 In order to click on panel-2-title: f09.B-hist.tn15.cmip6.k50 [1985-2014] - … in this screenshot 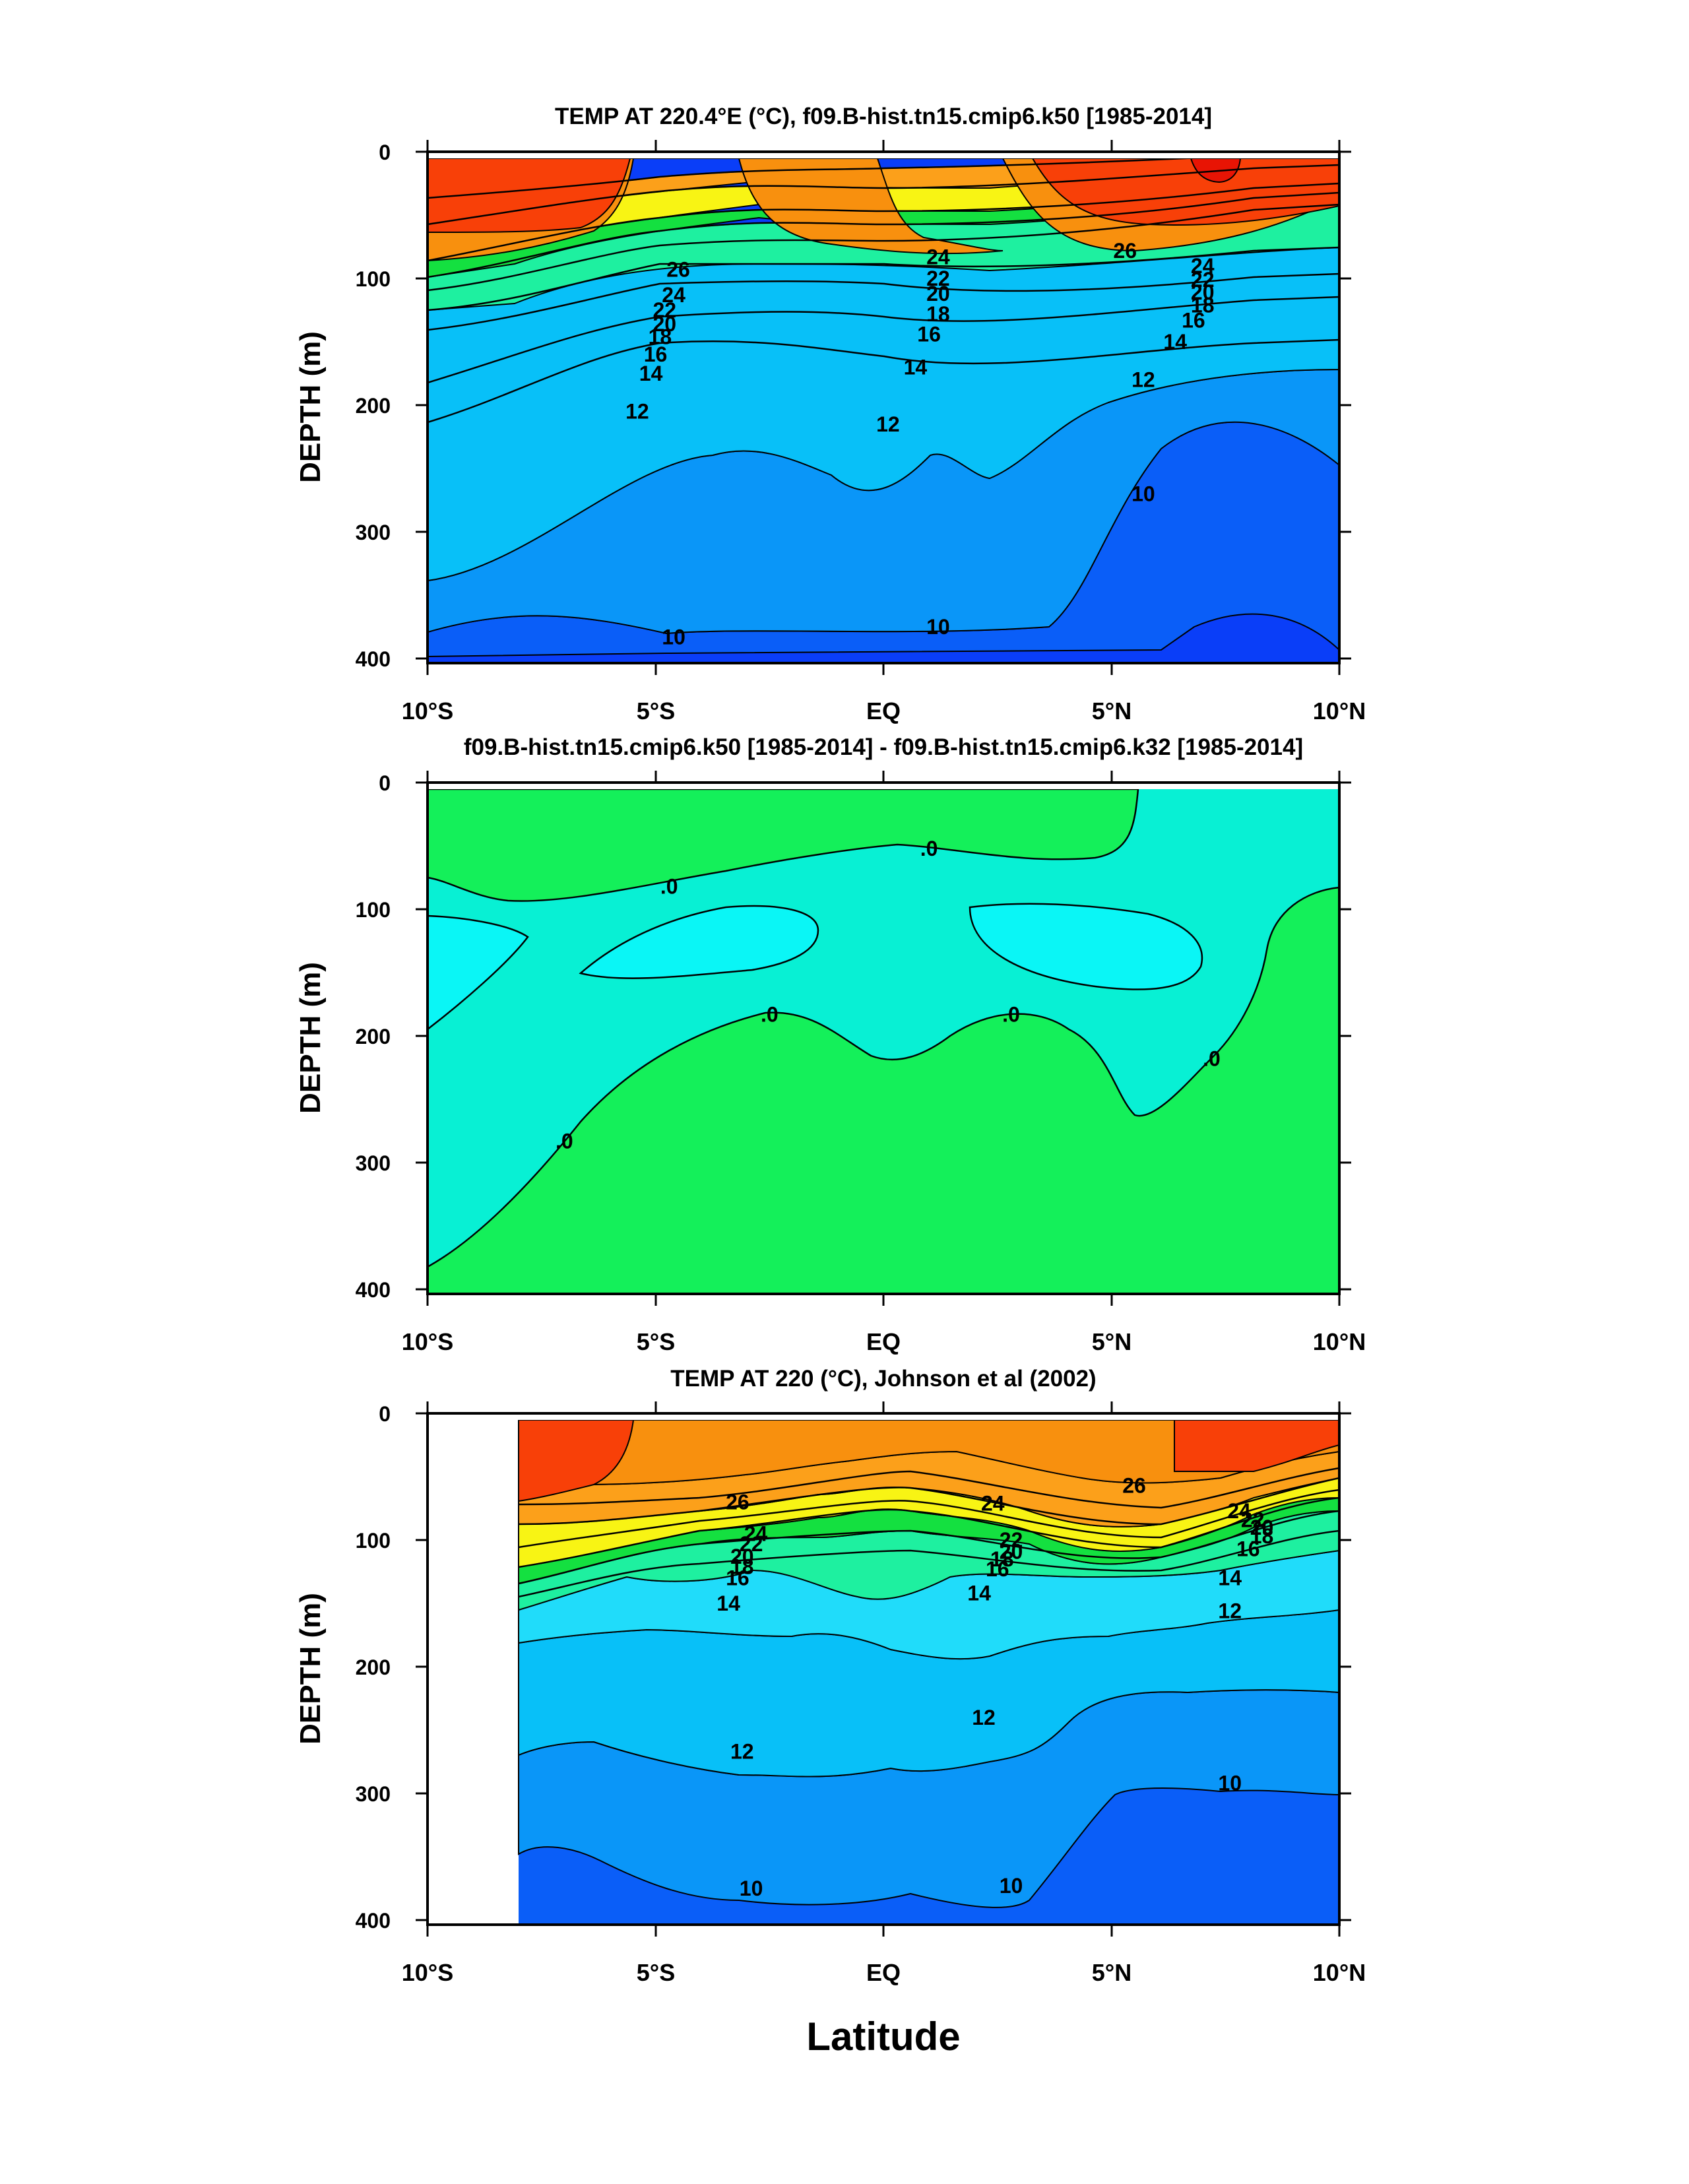, I will do `click(883, 747)`.